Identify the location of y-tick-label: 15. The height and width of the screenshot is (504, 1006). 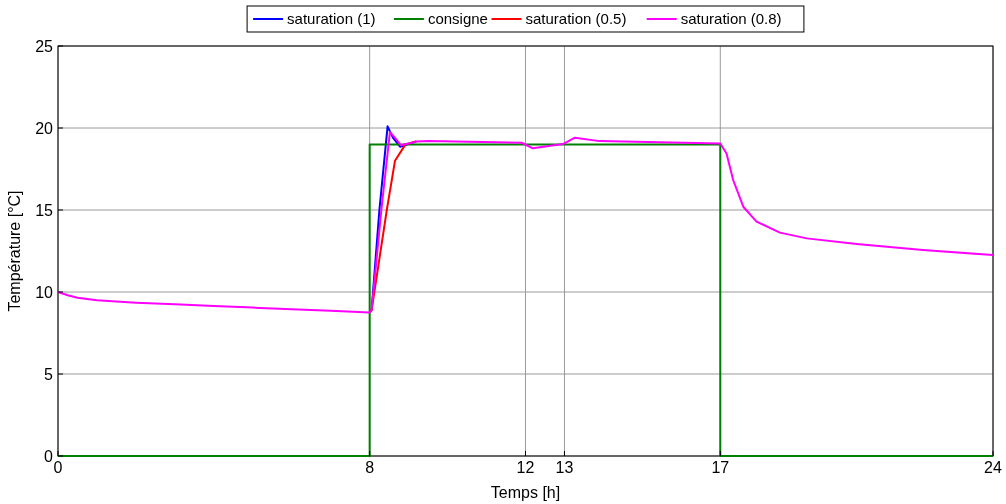
(44, 210).